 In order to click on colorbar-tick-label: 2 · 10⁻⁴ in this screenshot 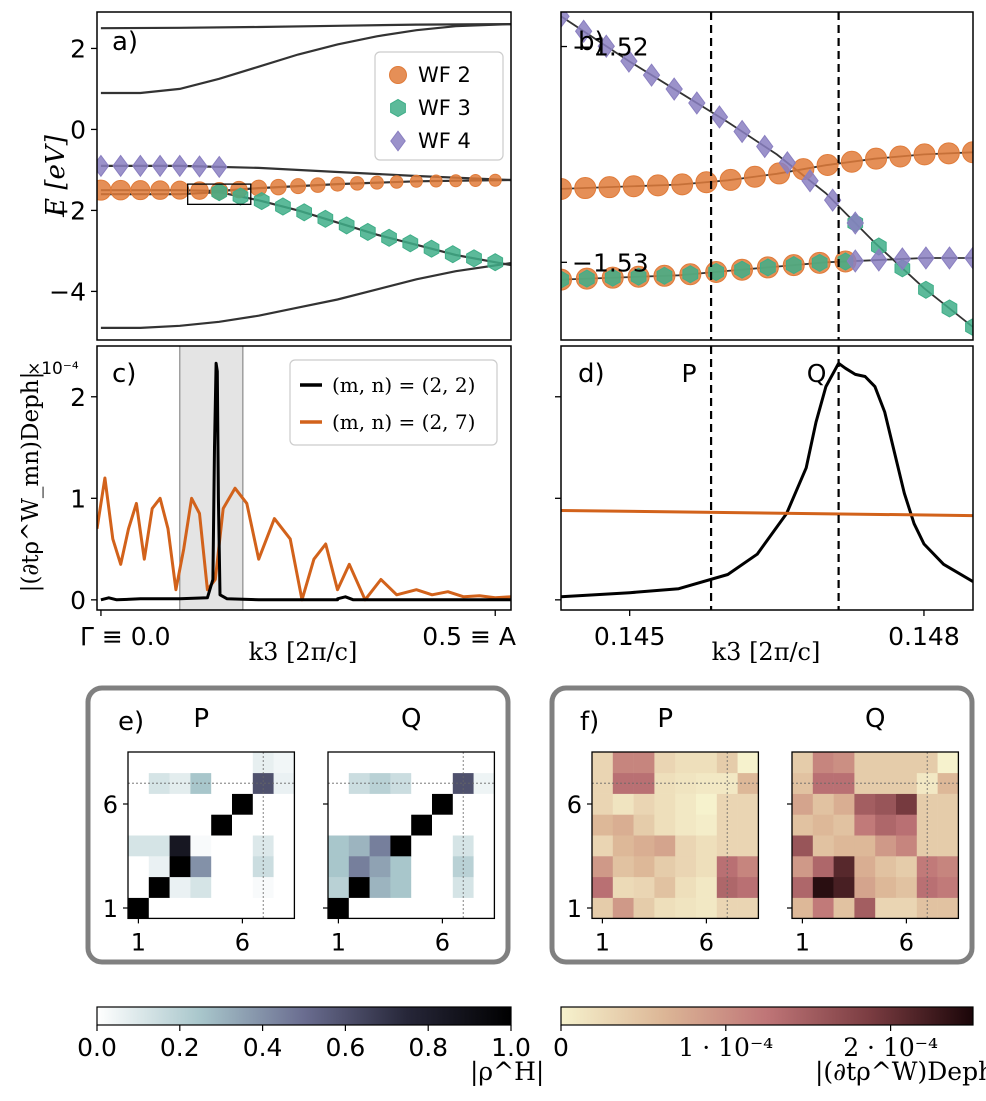, I will do `click(890, 1047)`.